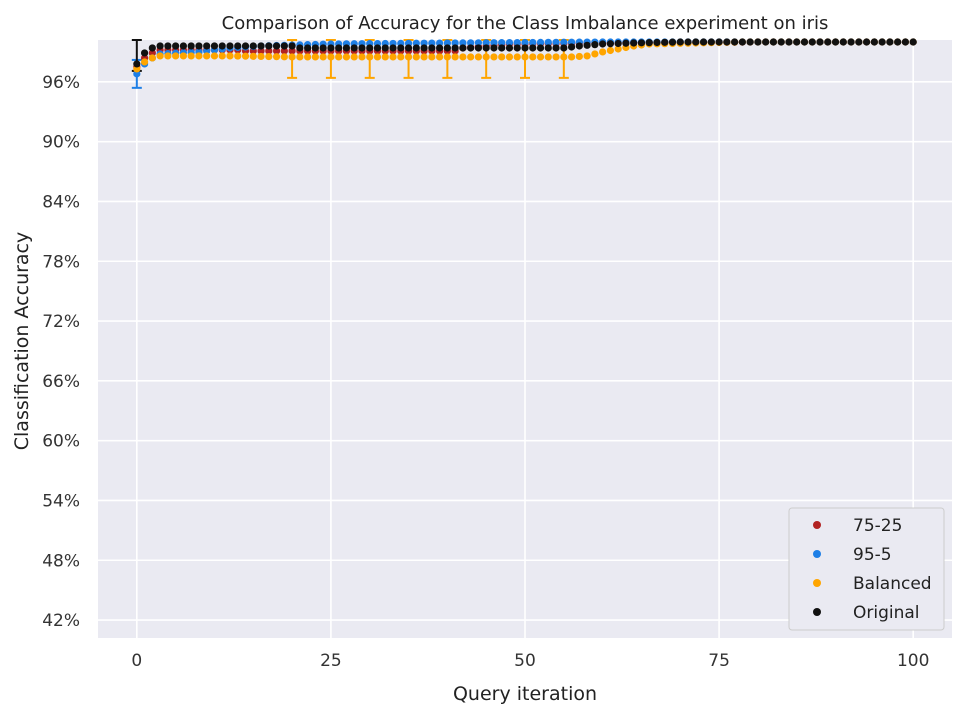 The image size is (966, 716). I want to click on legend: 75-25 95-5 Balanced Original, so click(866, 569).